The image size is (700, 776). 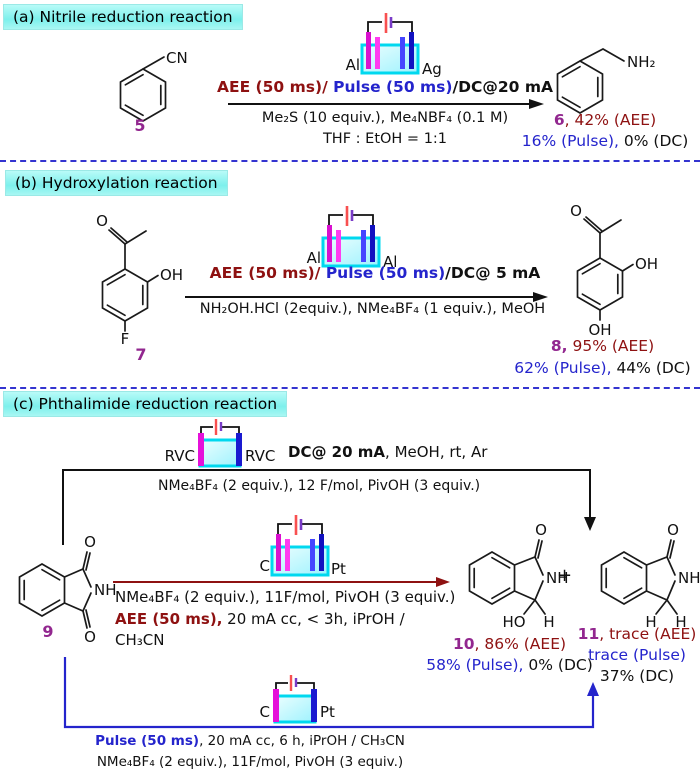 What do you see at coordinates (140, 125) in the screenshot?
I see `compound-5-number: 5` at bounding box center [140, 125].